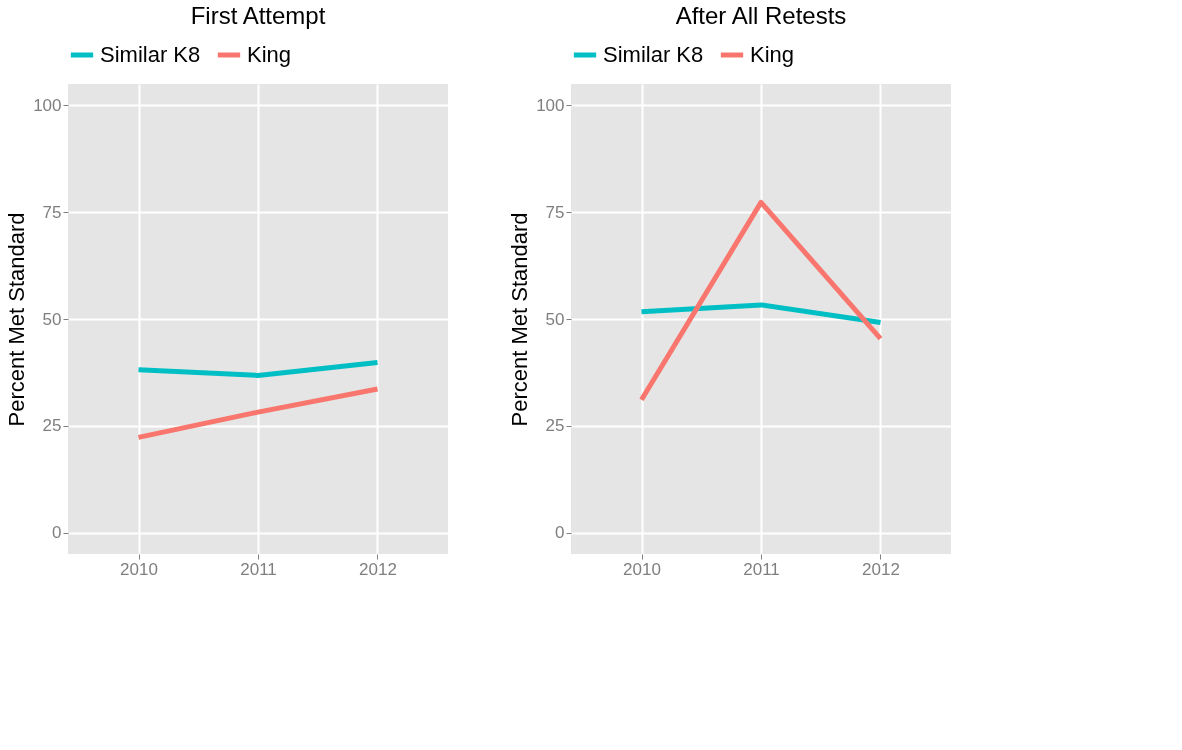  Describe the element at coordinates (258, 15) in the screenshot. I see `chart-title: First Attempt` at that location.